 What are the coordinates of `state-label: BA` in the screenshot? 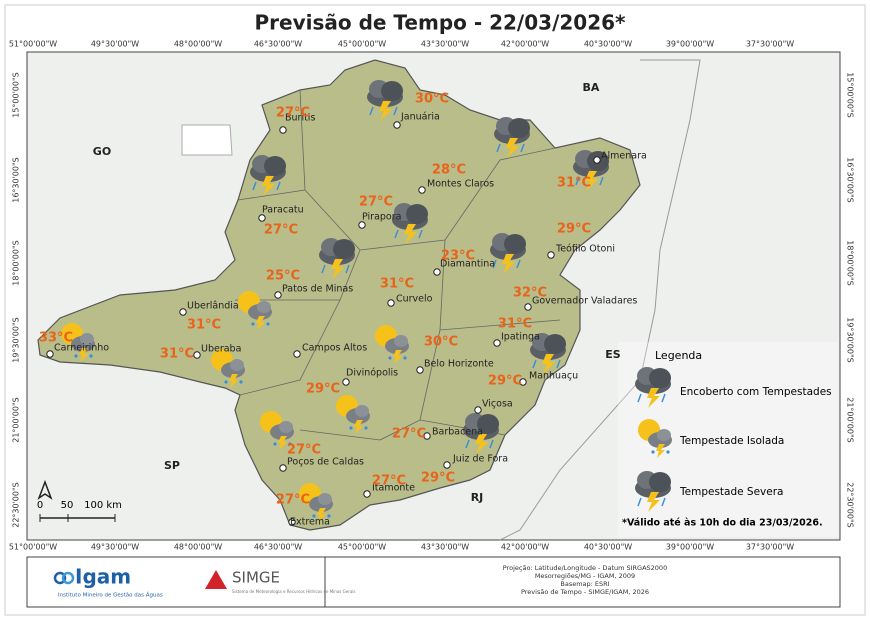 It's located at (591, 87).